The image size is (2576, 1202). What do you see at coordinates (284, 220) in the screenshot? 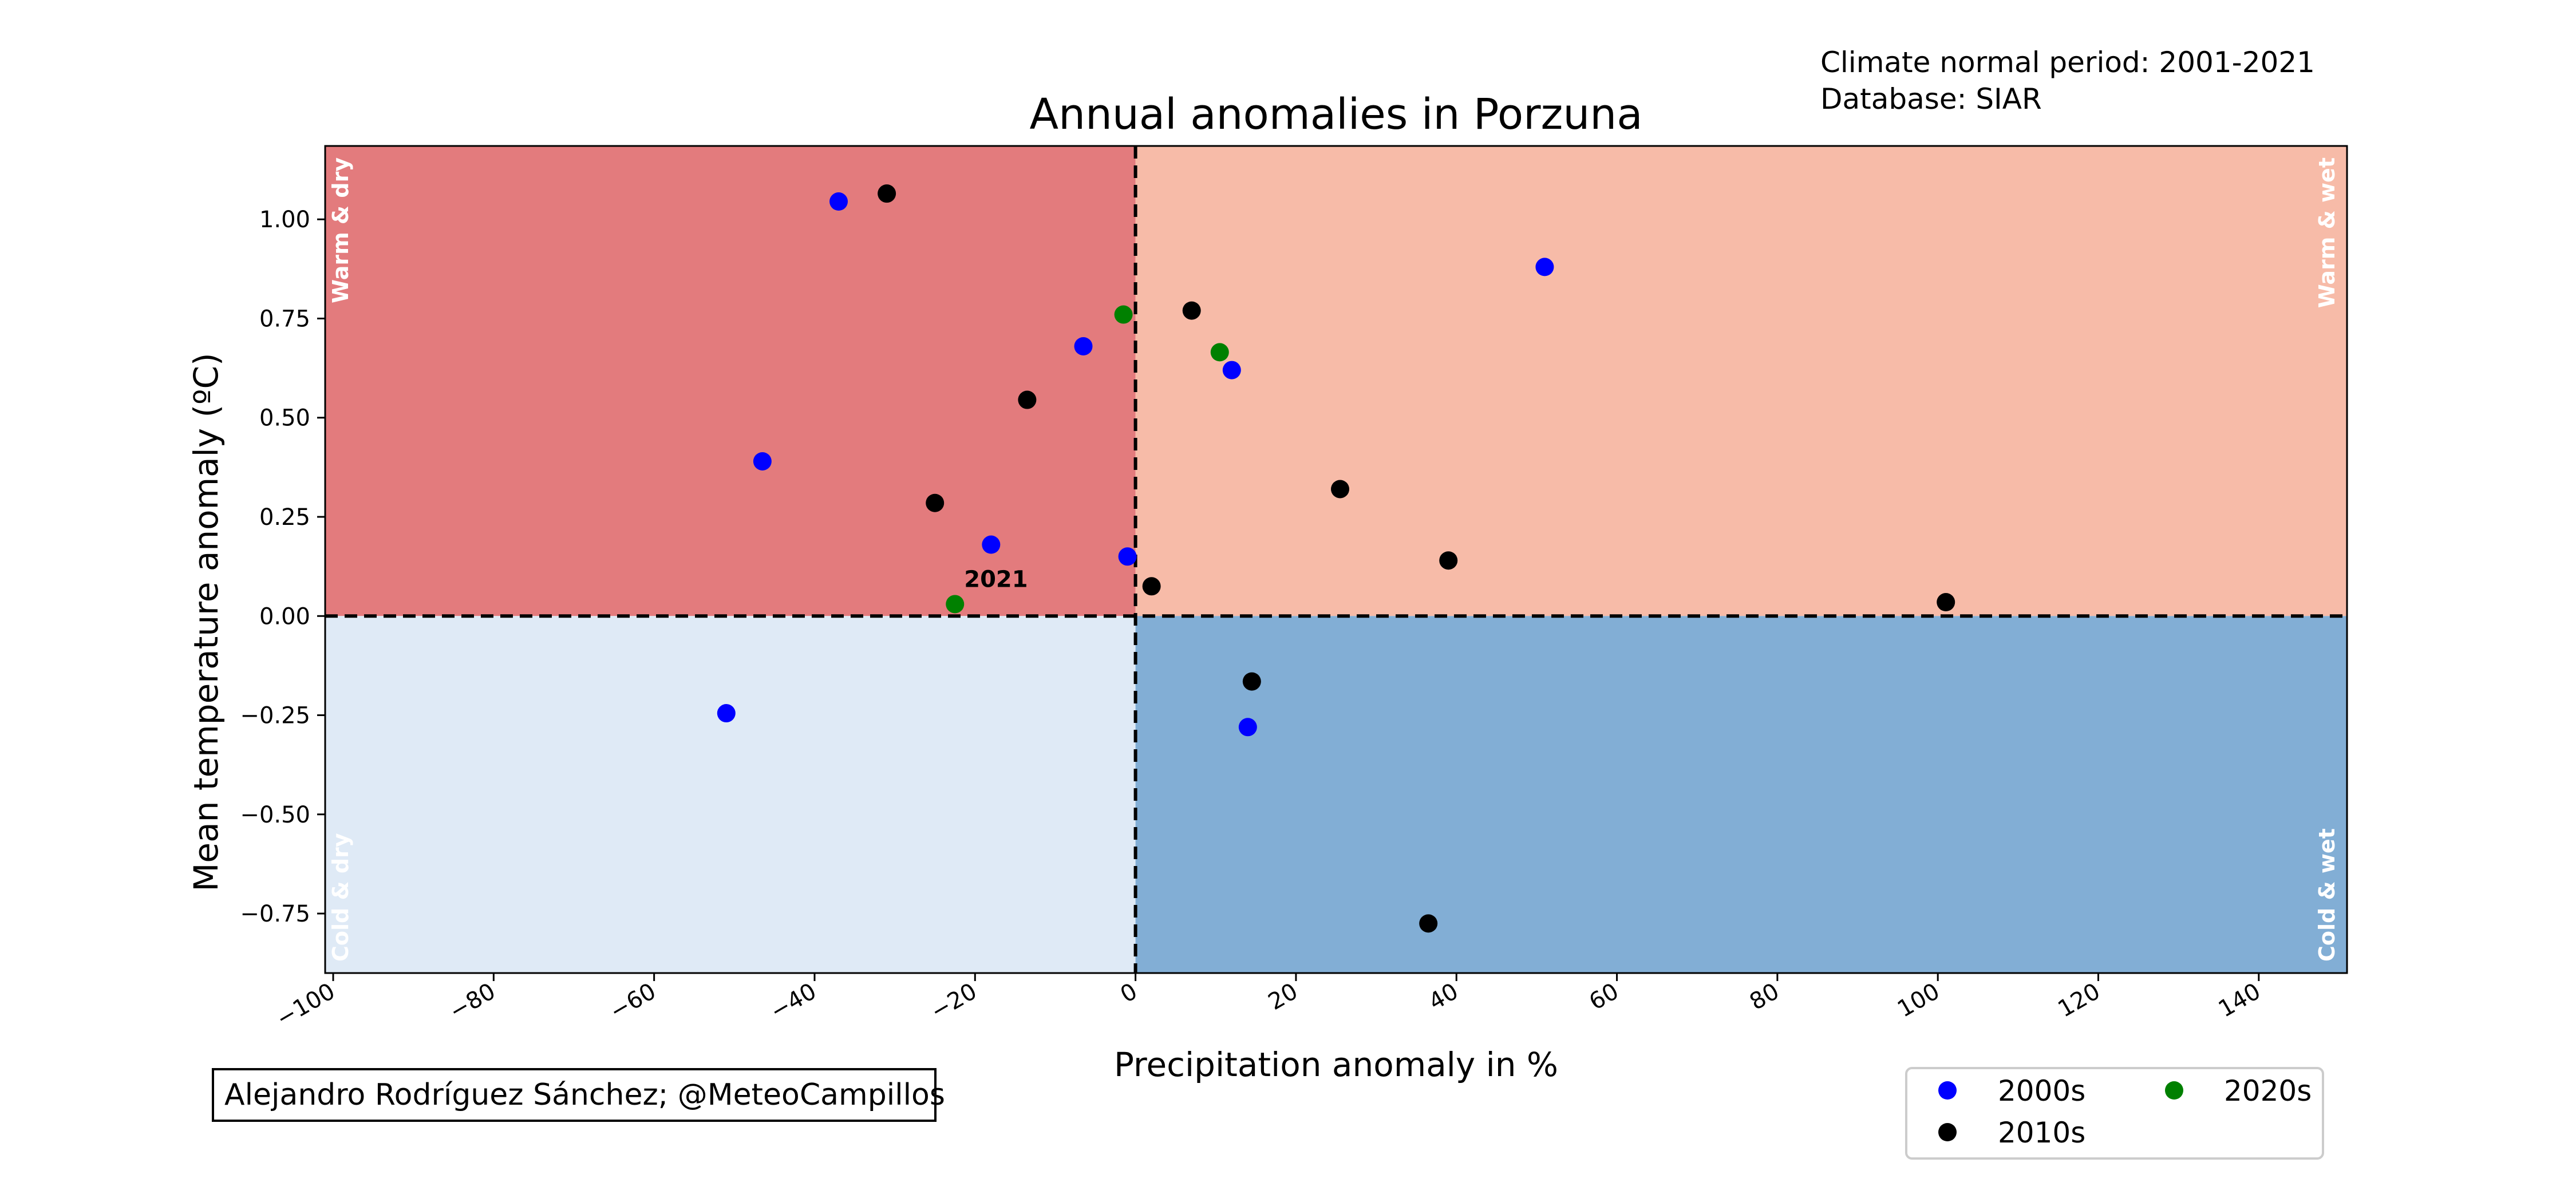
I see `y-tick-label: 1.00` at bounding box center [284, 220].